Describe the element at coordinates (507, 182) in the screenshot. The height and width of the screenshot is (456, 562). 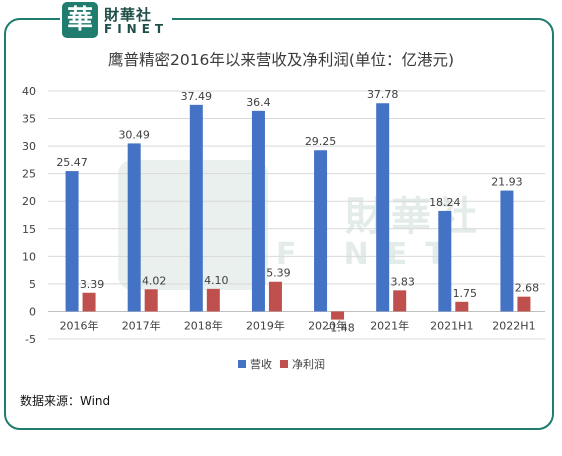
I see `revenue-data-label: 21.93` at that location.